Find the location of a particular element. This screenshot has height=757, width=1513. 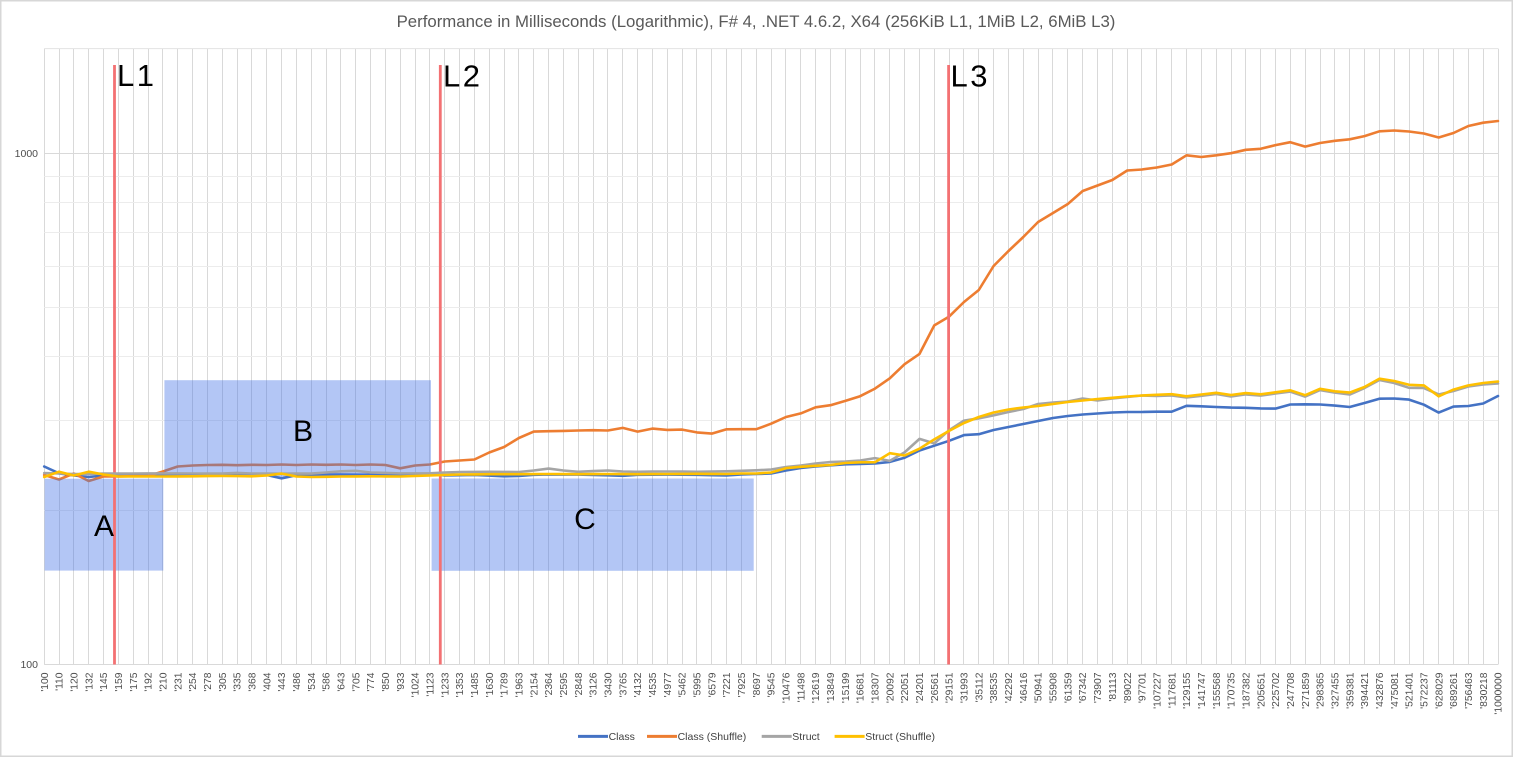

svg-text: '187382 is located at coordinates (1246, 690).